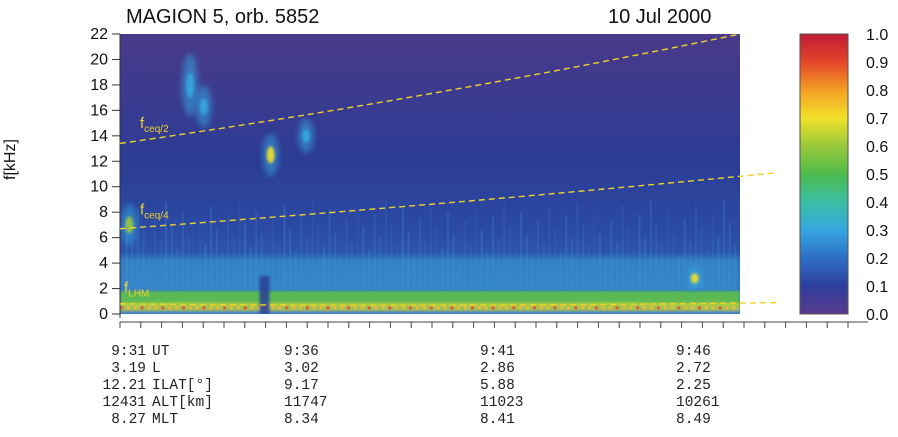 This screenshot has width=898, height=437. Describe the element at coordinates (877, 147) in the screenshot. I see `colorbar-tick-label: 0.6` at that location.